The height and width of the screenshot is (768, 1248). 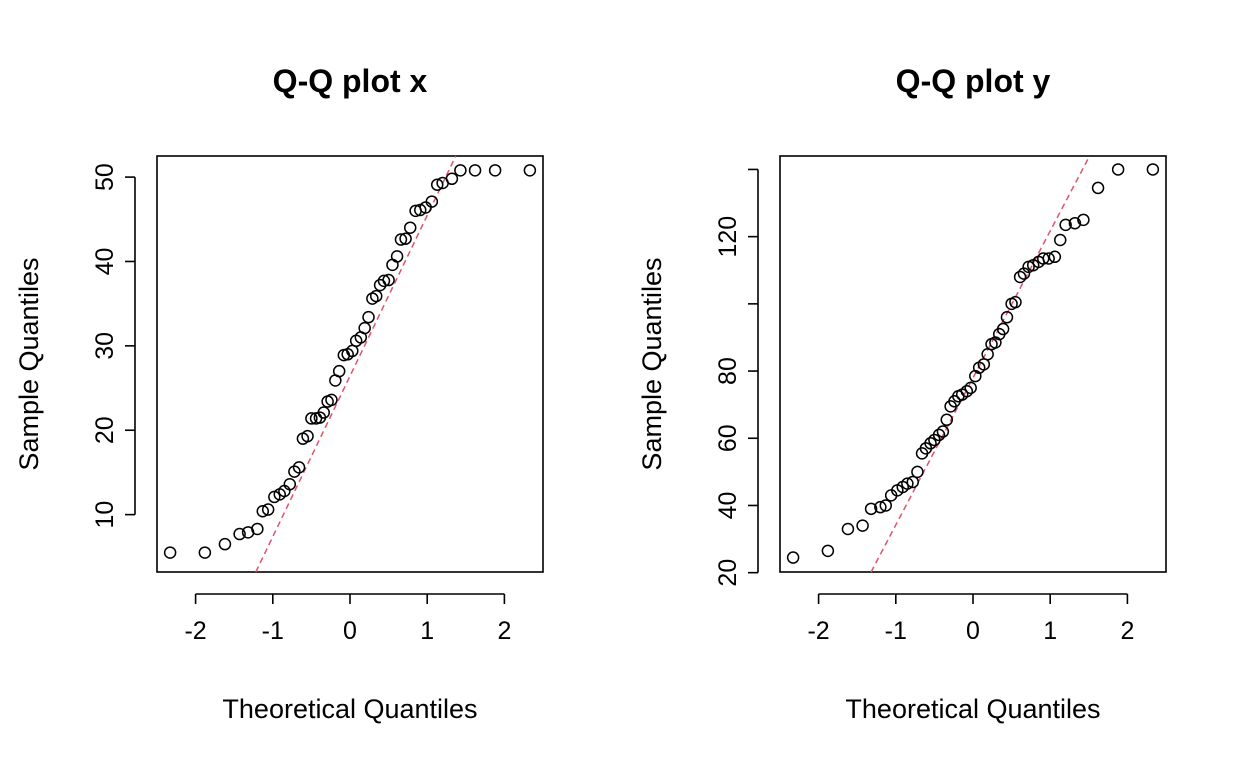 I want to click on y-tick-label: 80, so click(x=728, y=371).